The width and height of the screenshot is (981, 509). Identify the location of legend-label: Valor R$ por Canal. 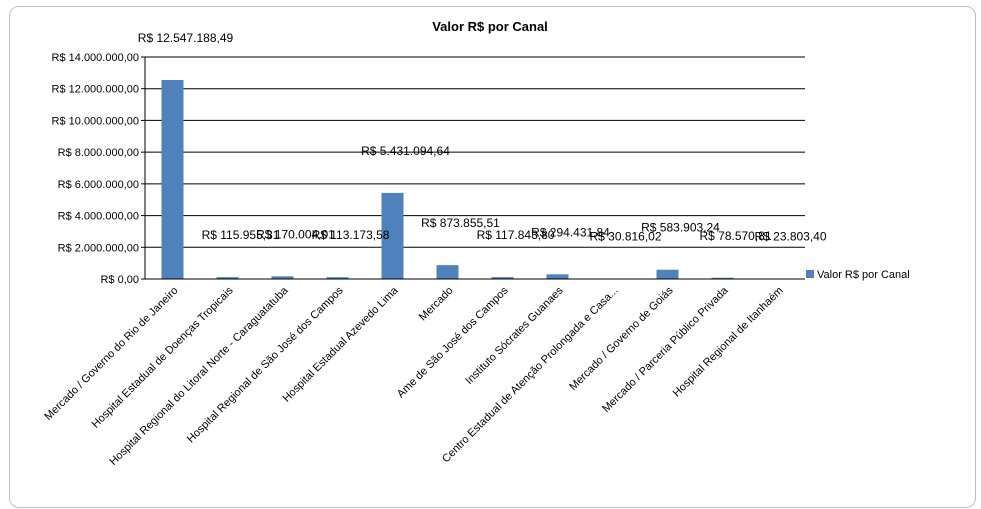
(863, 275).